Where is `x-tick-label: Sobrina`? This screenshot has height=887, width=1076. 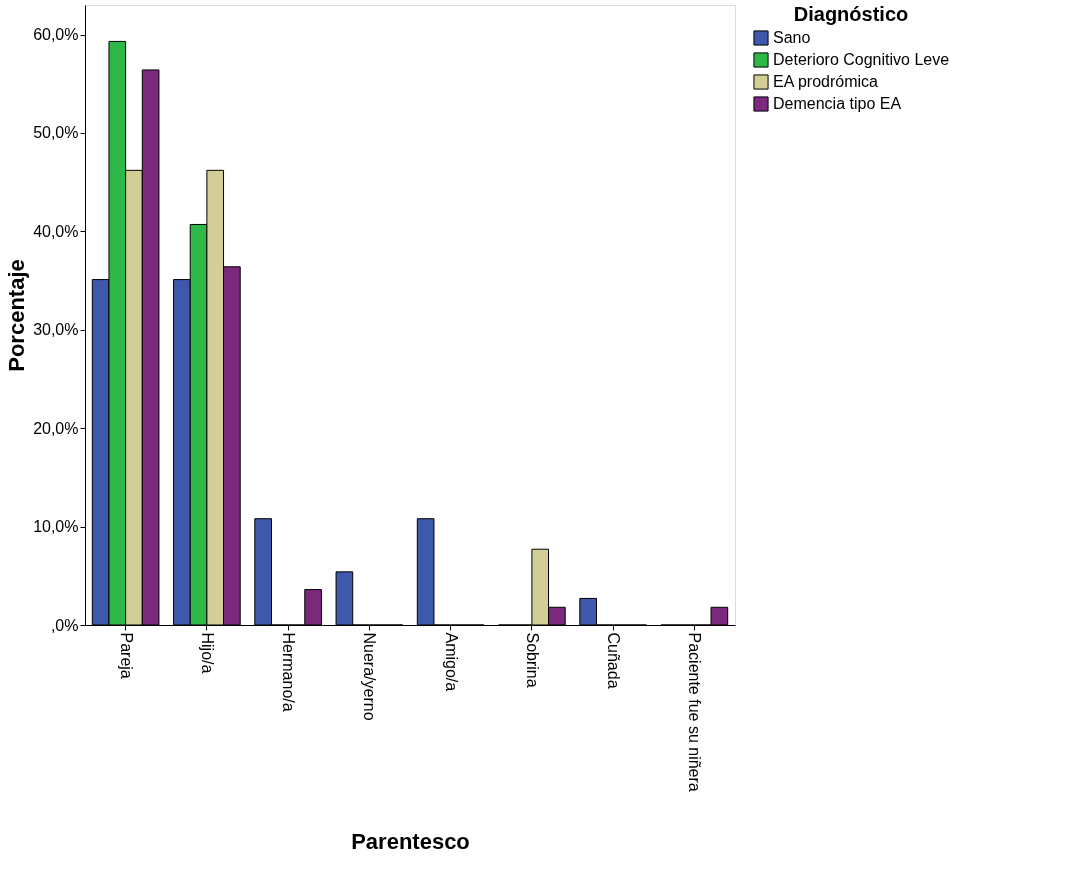
x-tick-label: Sobrina is located at coordinates (532, 660).